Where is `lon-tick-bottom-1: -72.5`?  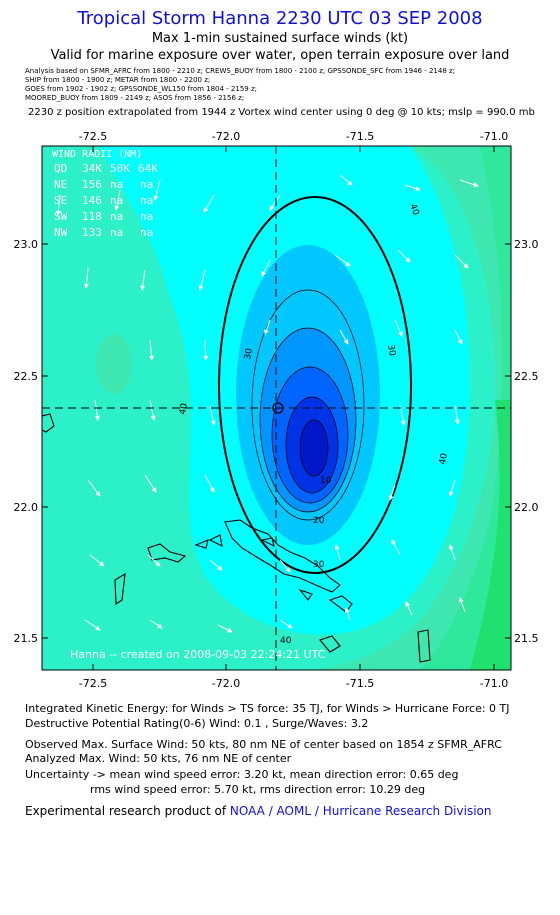 lon-tick-bottom-1: -72.5 is located at coordinates (93, 683).